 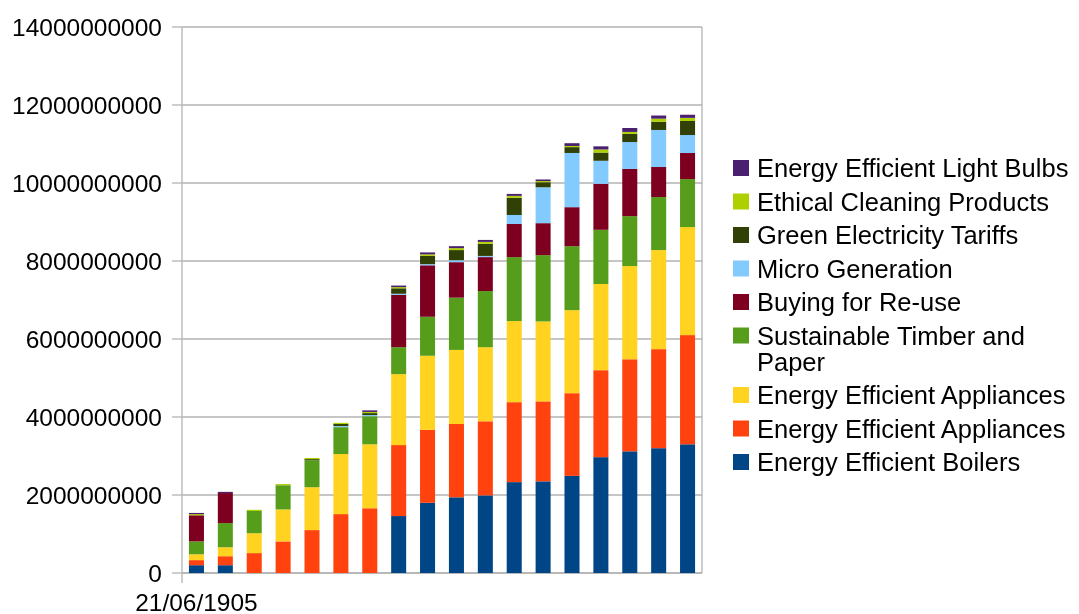 What do you see at coordinates (155, 573) in the screenshot?
I see `y-tick-label: 0` at bounding box center [155, 573].